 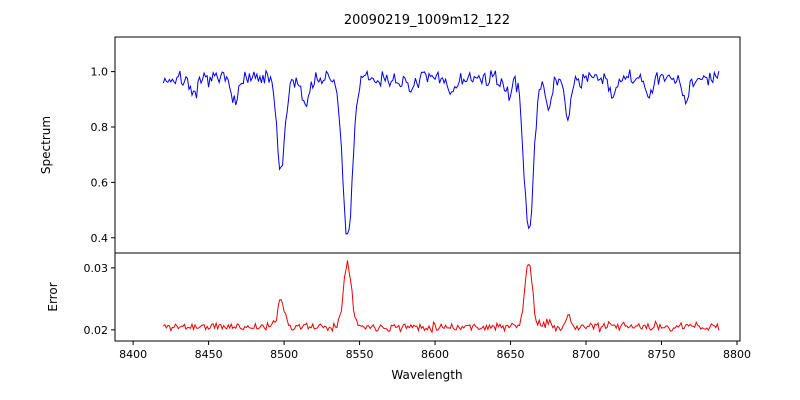 What do you see at coordinates (661, 354) in the screenshot?
I see `x-tick-label: 8750` at bounding box center [661, 354].